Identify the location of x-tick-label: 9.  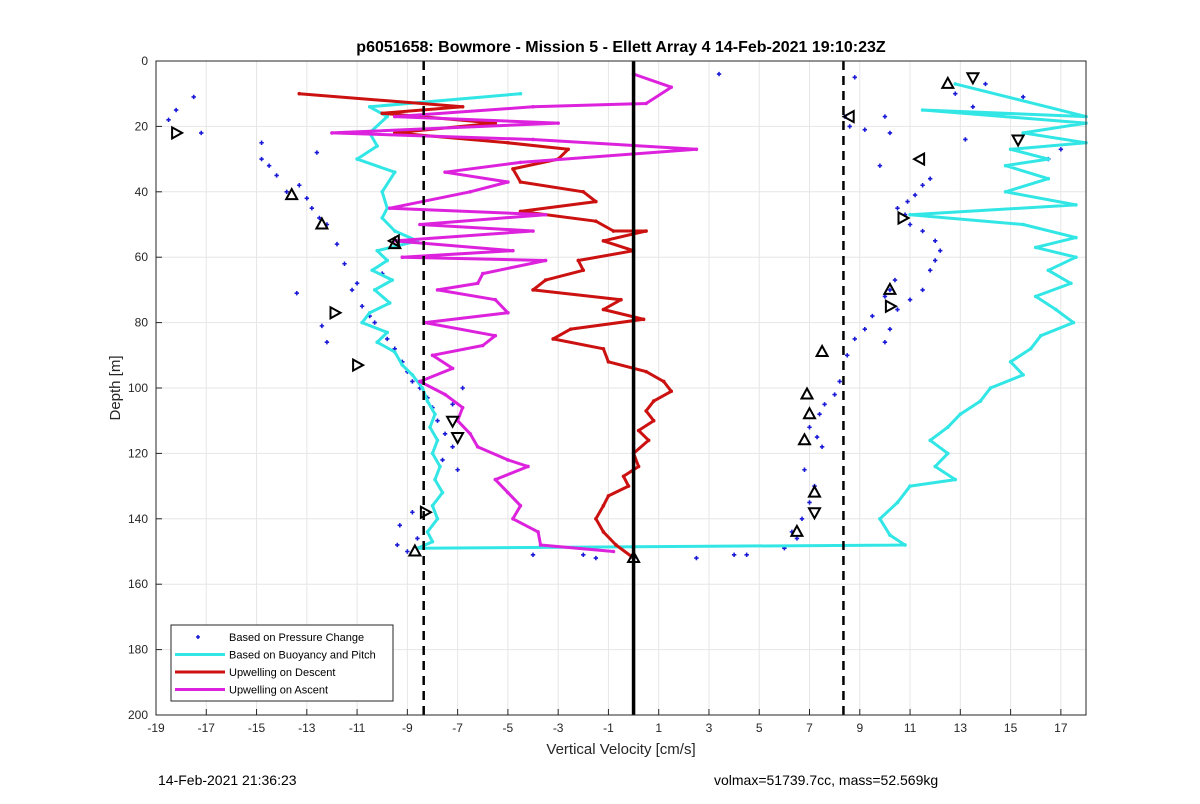
(859, 728).